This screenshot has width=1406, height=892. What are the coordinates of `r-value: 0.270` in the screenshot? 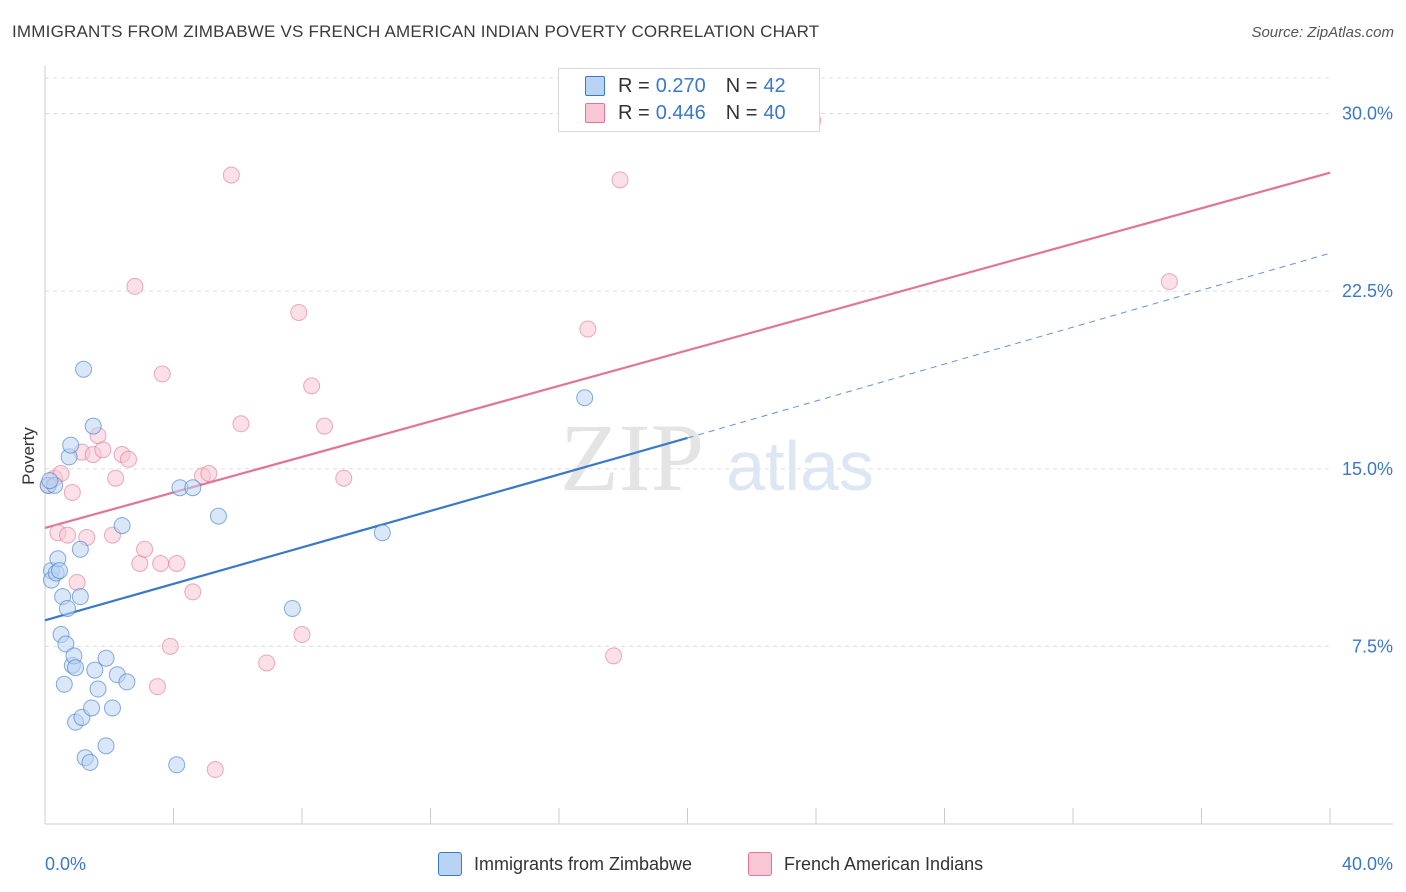 It's located at (680, 85).